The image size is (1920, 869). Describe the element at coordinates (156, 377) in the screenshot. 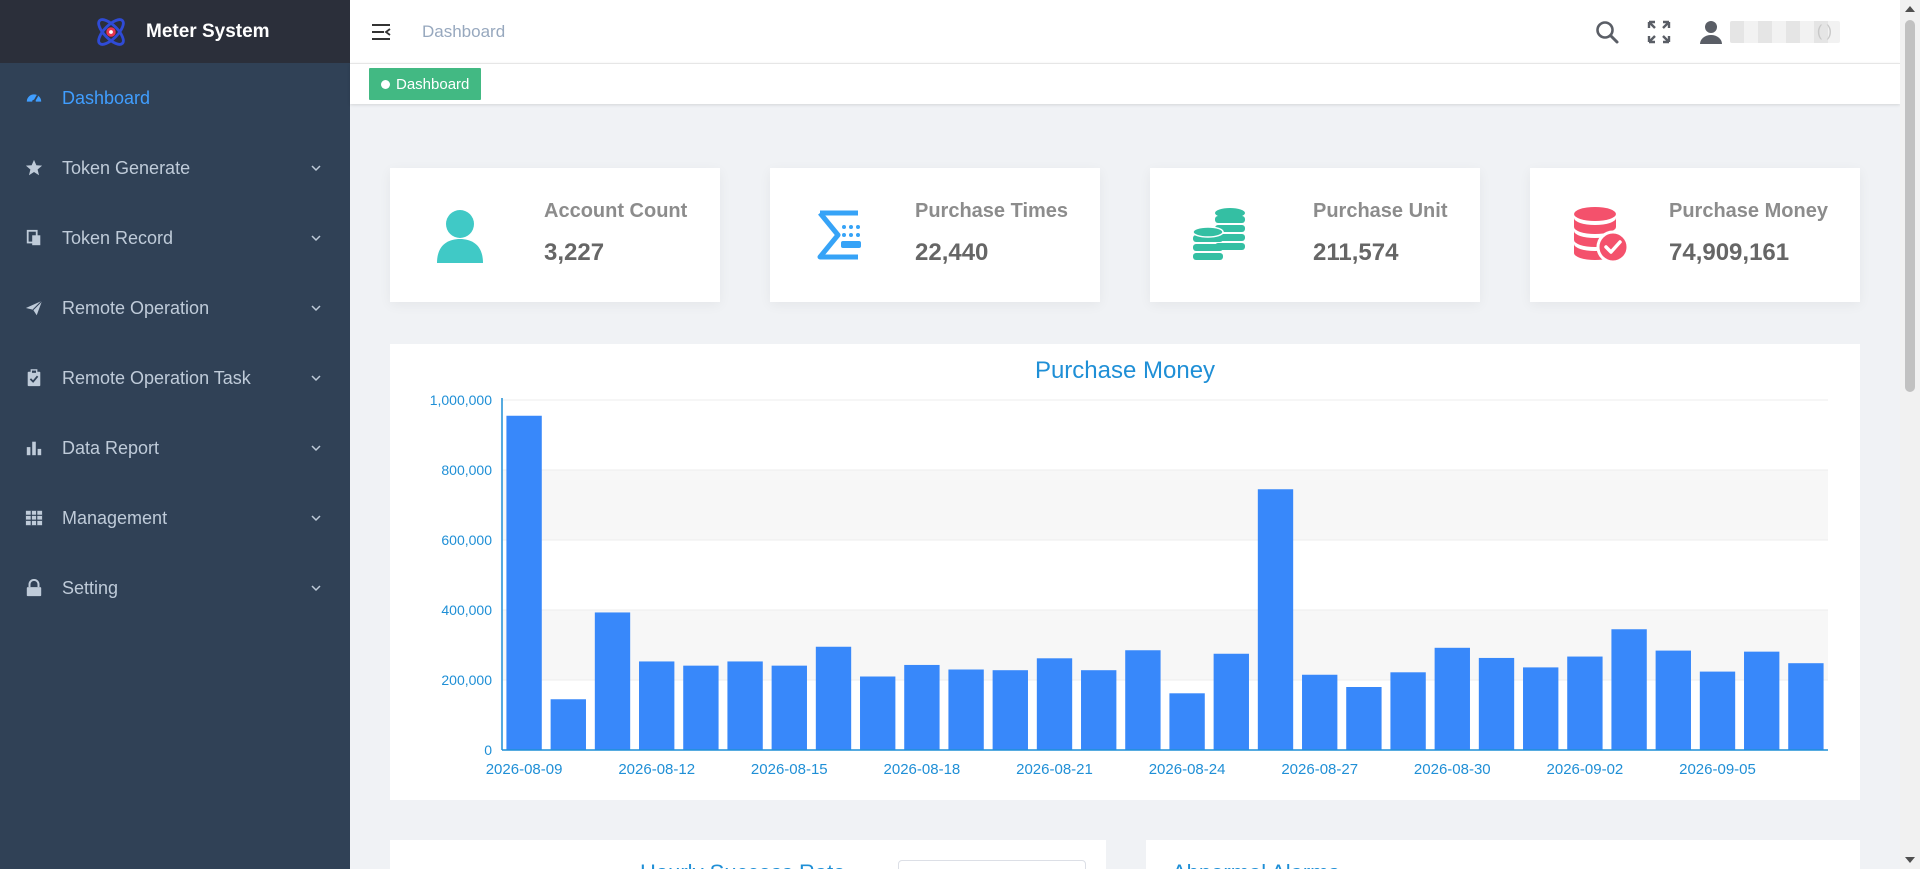

I see `sidebar-item-label: Remote Operation Task` at that location.